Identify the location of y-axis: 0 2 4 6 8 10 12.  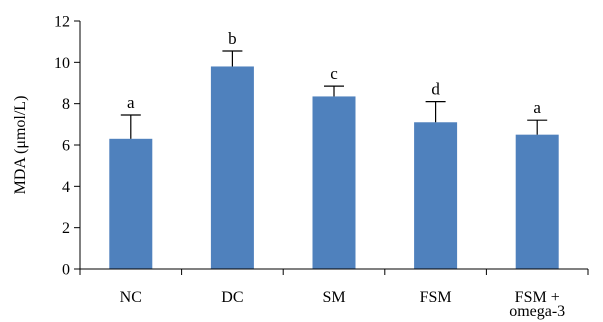
(67, 146).